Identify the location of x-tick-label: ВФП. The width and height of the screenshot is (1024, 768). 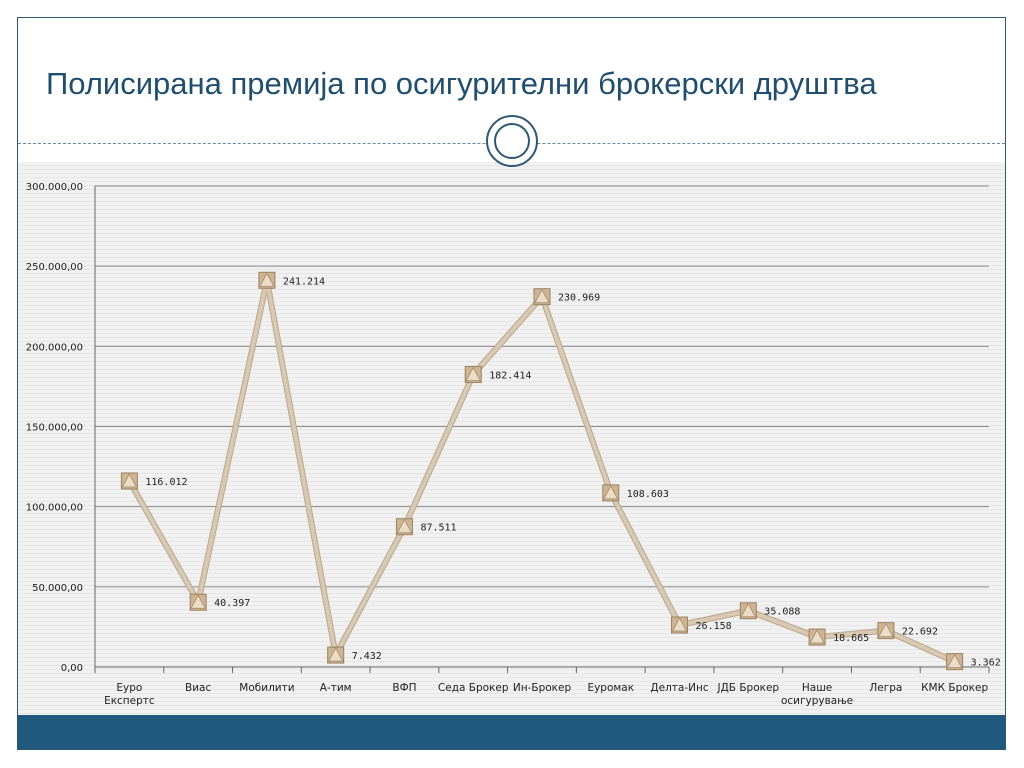
(404, 688).